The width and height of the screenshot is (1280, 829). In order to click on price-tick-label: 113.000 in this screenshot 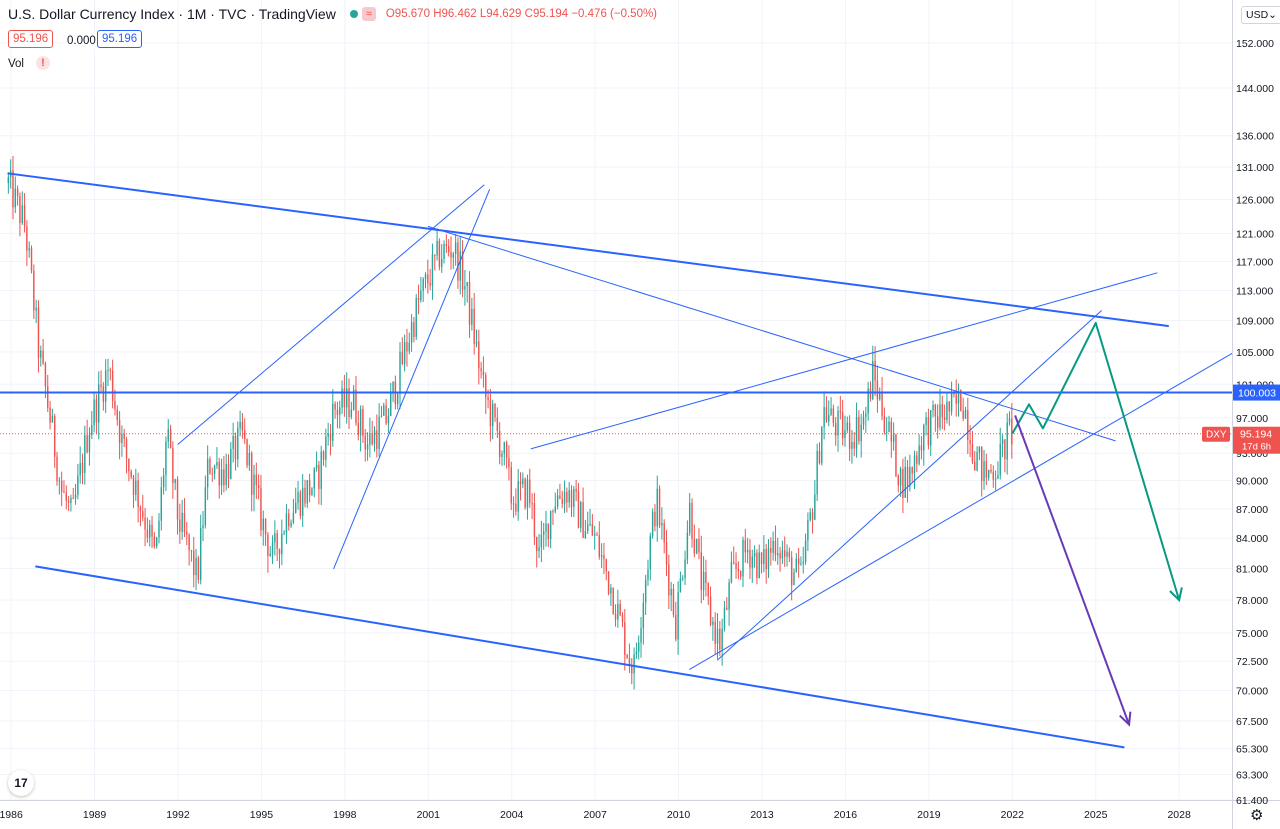, I will do `click(1254, 291)`.